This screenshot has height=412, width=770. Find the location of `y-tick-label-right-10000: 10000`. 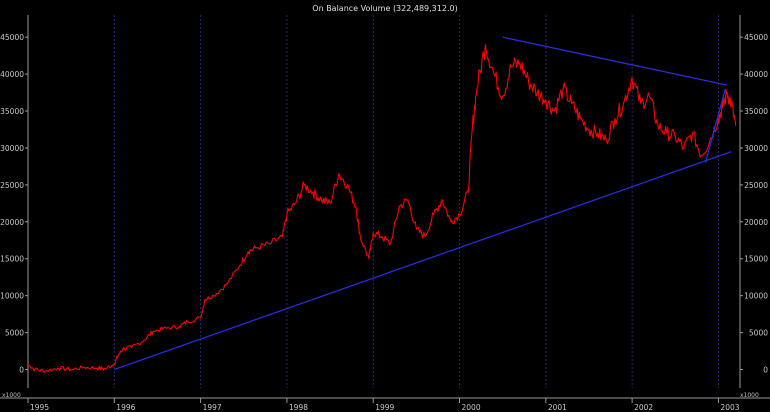

y-tick-label-right-10000: 10000 is located at coordinates (756, 296).